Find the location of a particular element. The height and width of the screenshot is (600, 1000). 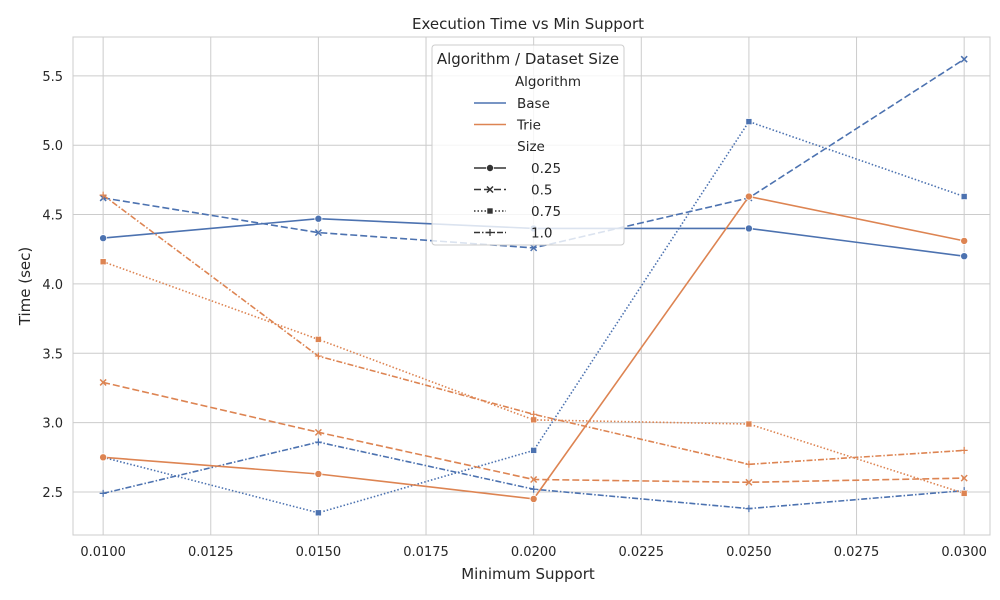

y-tick-label: 5.0 is located at coordinates (52, 146).